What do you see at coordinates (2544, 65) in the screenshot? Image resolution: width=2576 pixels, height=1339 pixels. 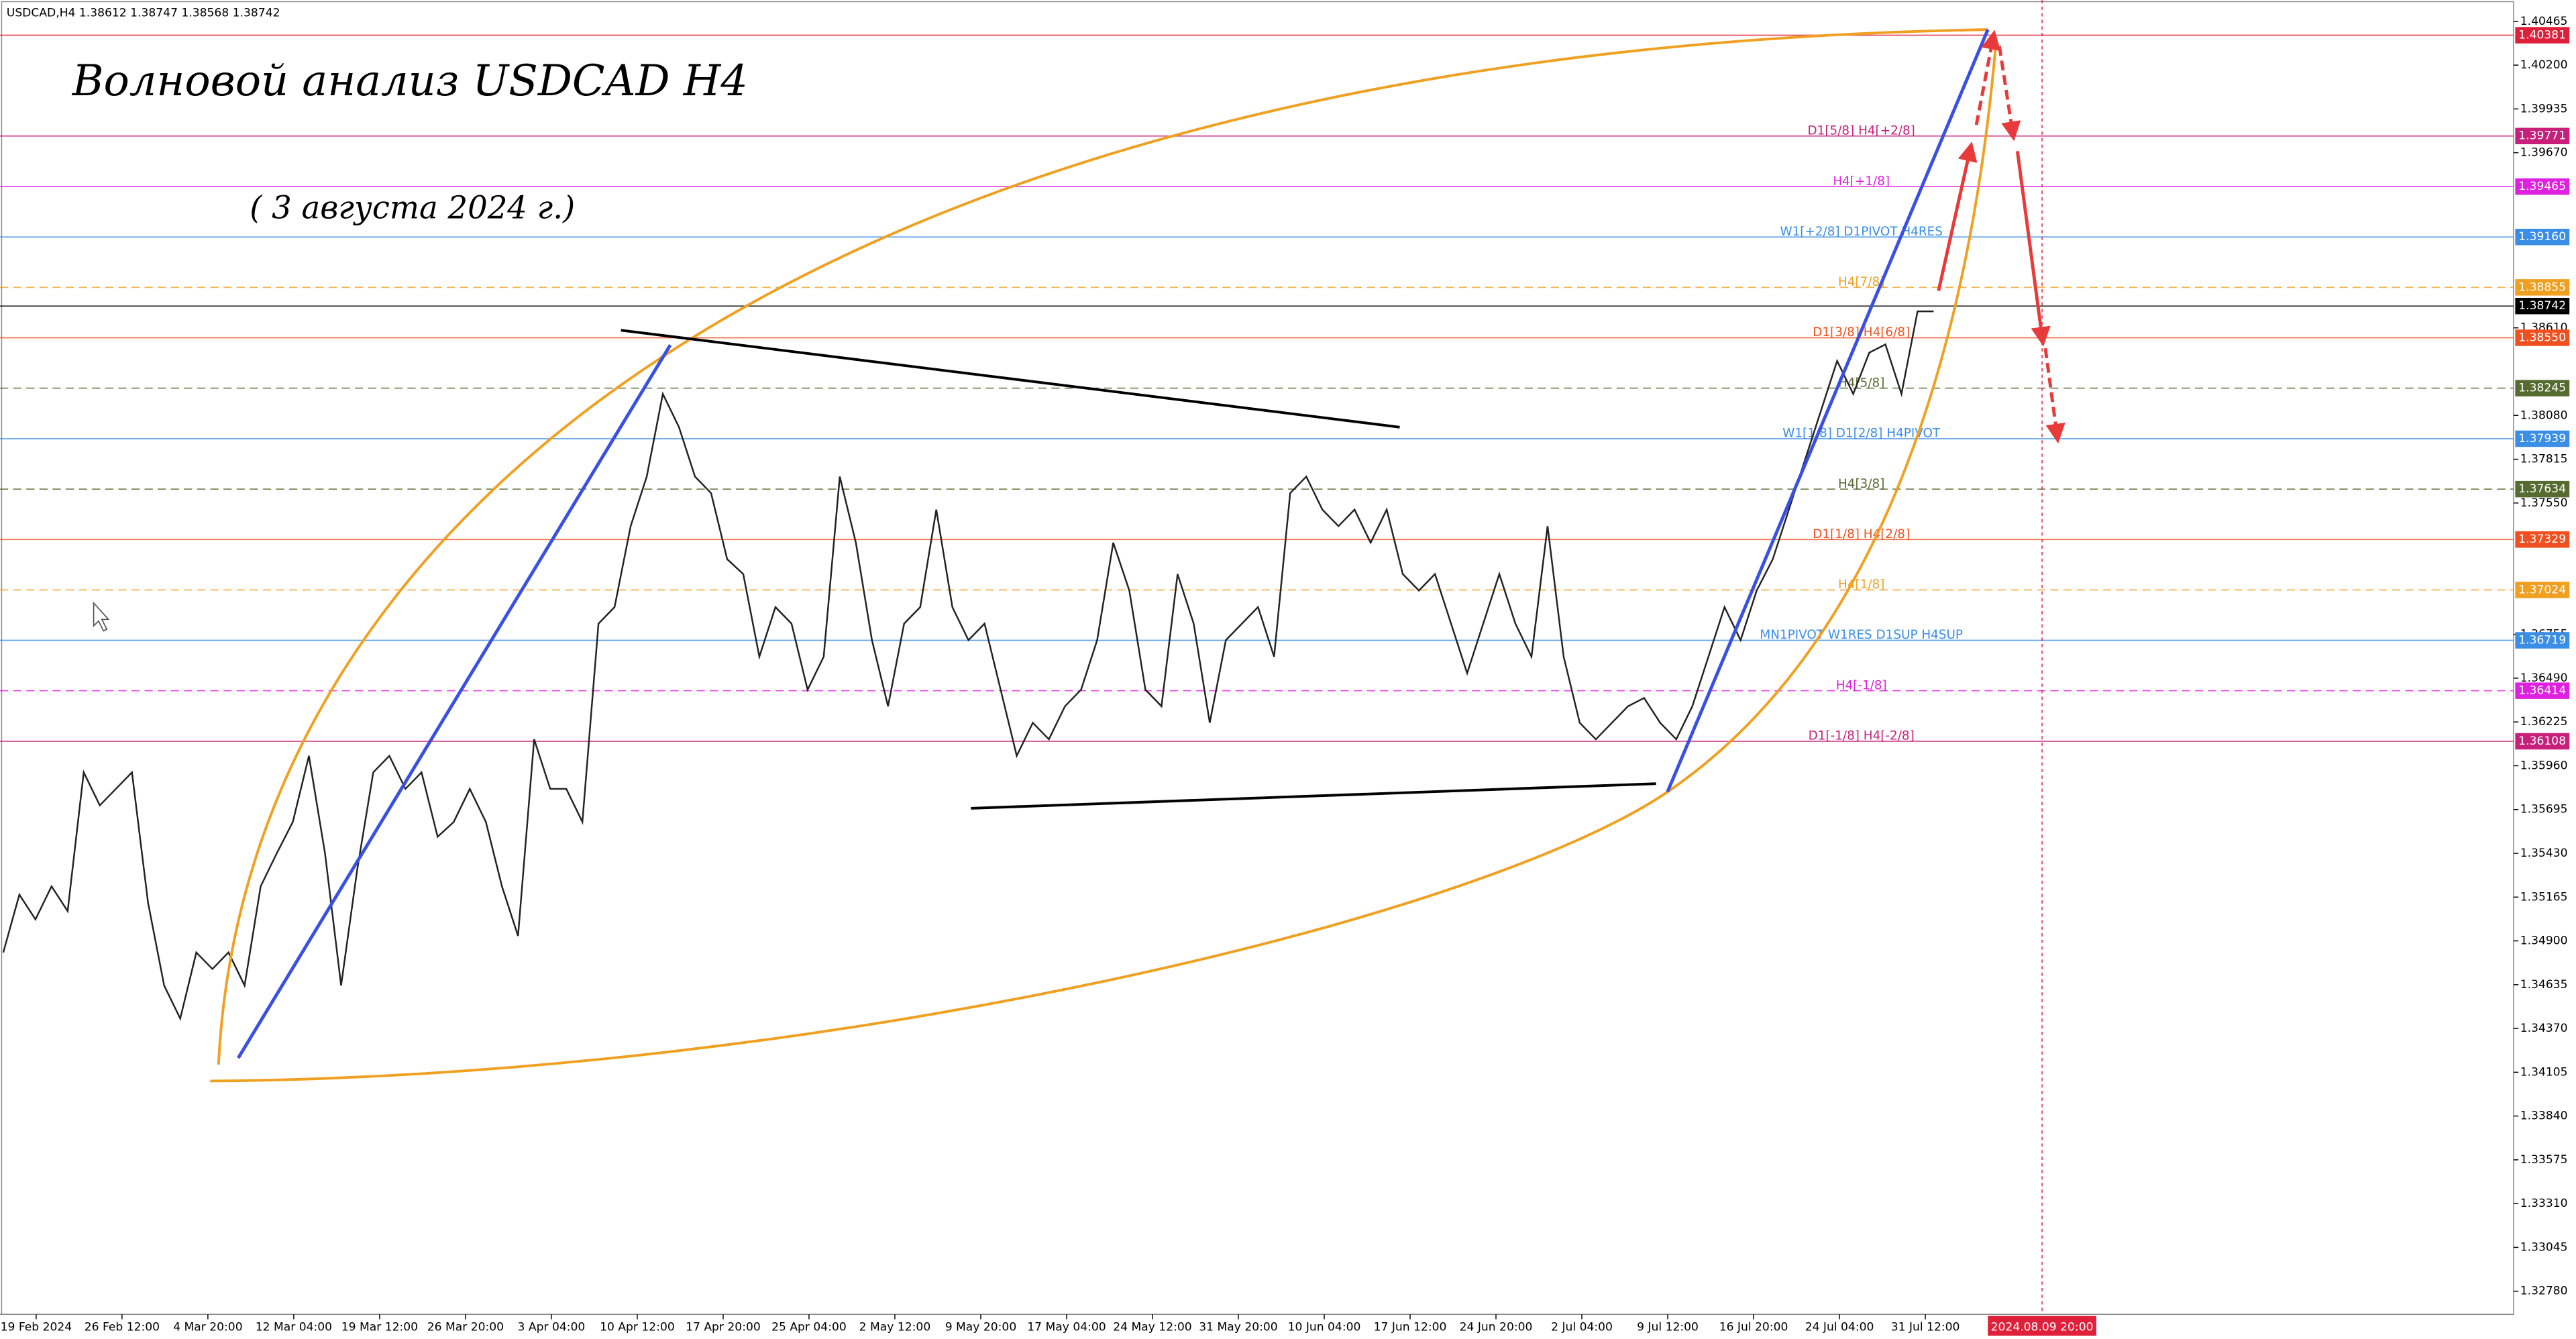 I see `y-tick-label: 1.40200` at bounding box center [2544, 65].